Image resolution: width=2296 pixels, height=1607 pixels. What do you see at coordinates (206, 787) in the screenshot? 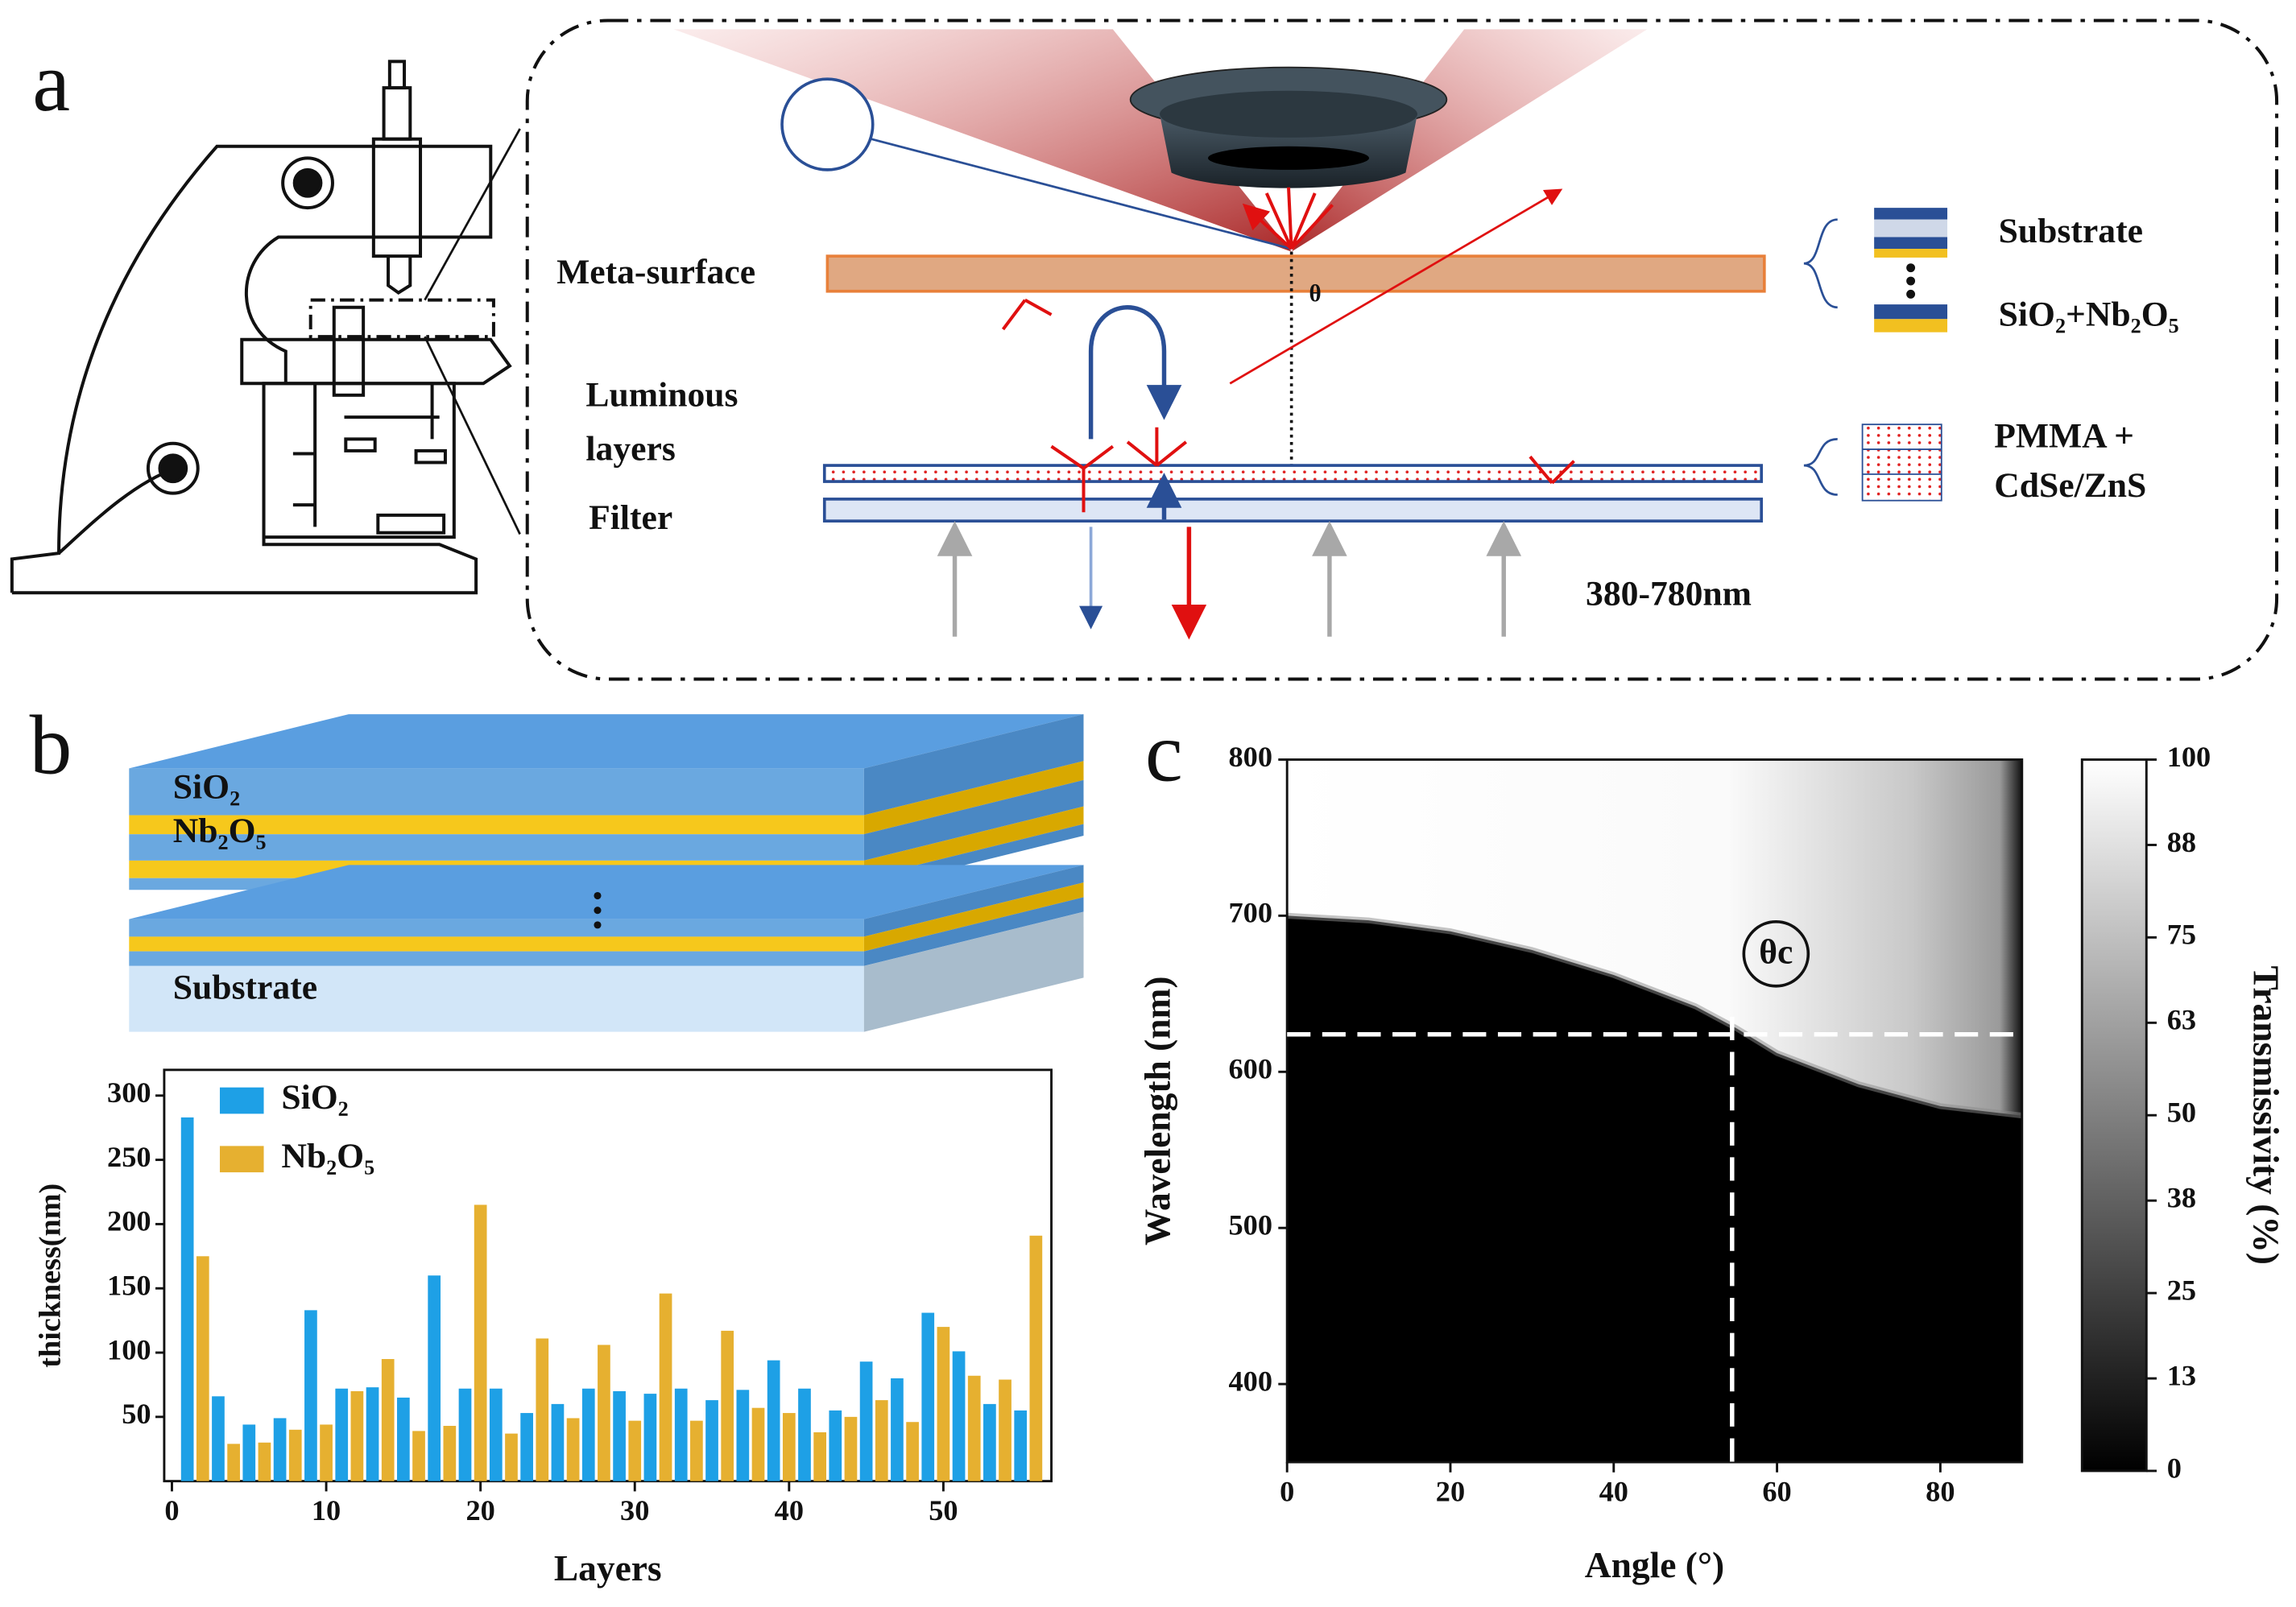
I see `label: SiO₂` at bounding box center [206, 787].